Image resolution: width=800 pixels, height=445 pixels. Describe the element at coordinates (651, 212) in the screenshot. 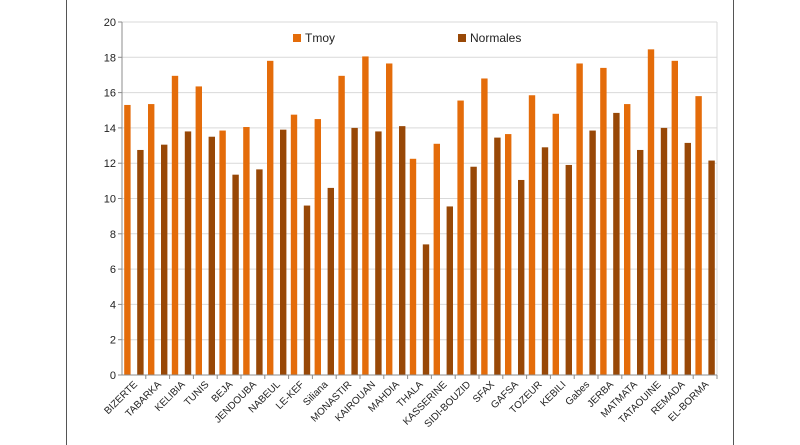

I see `bar-tmoy-tataouine` at that location.